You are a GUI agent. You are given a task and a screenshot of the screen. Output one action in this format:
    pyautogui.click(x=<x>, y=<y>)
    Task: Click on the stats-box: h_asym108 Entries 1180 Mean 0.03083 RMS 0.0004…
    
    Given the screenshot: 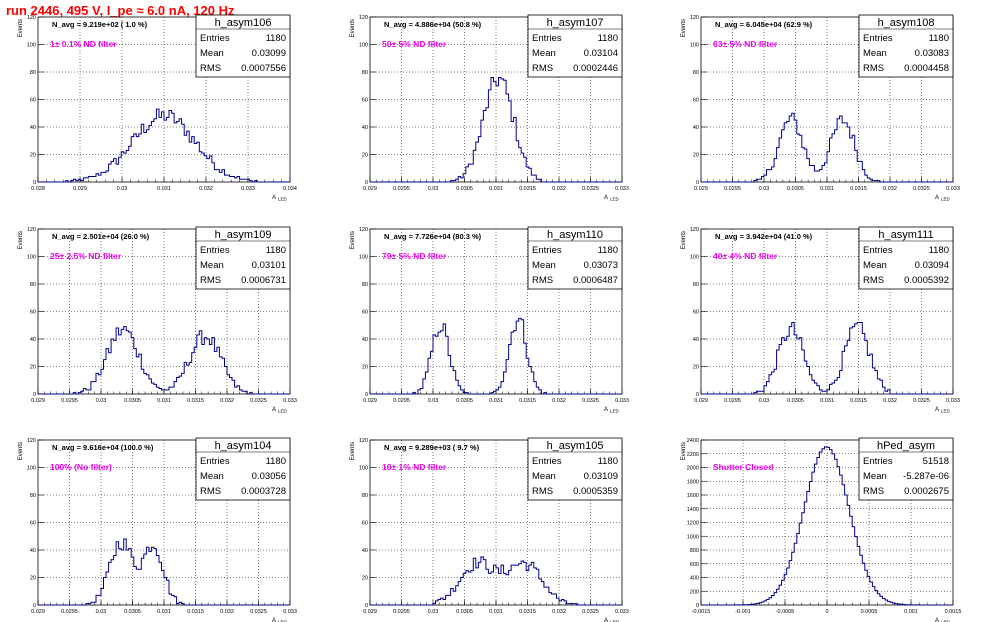 What is the action you would take?
    pyautogui.click(x=906, y=46)
    